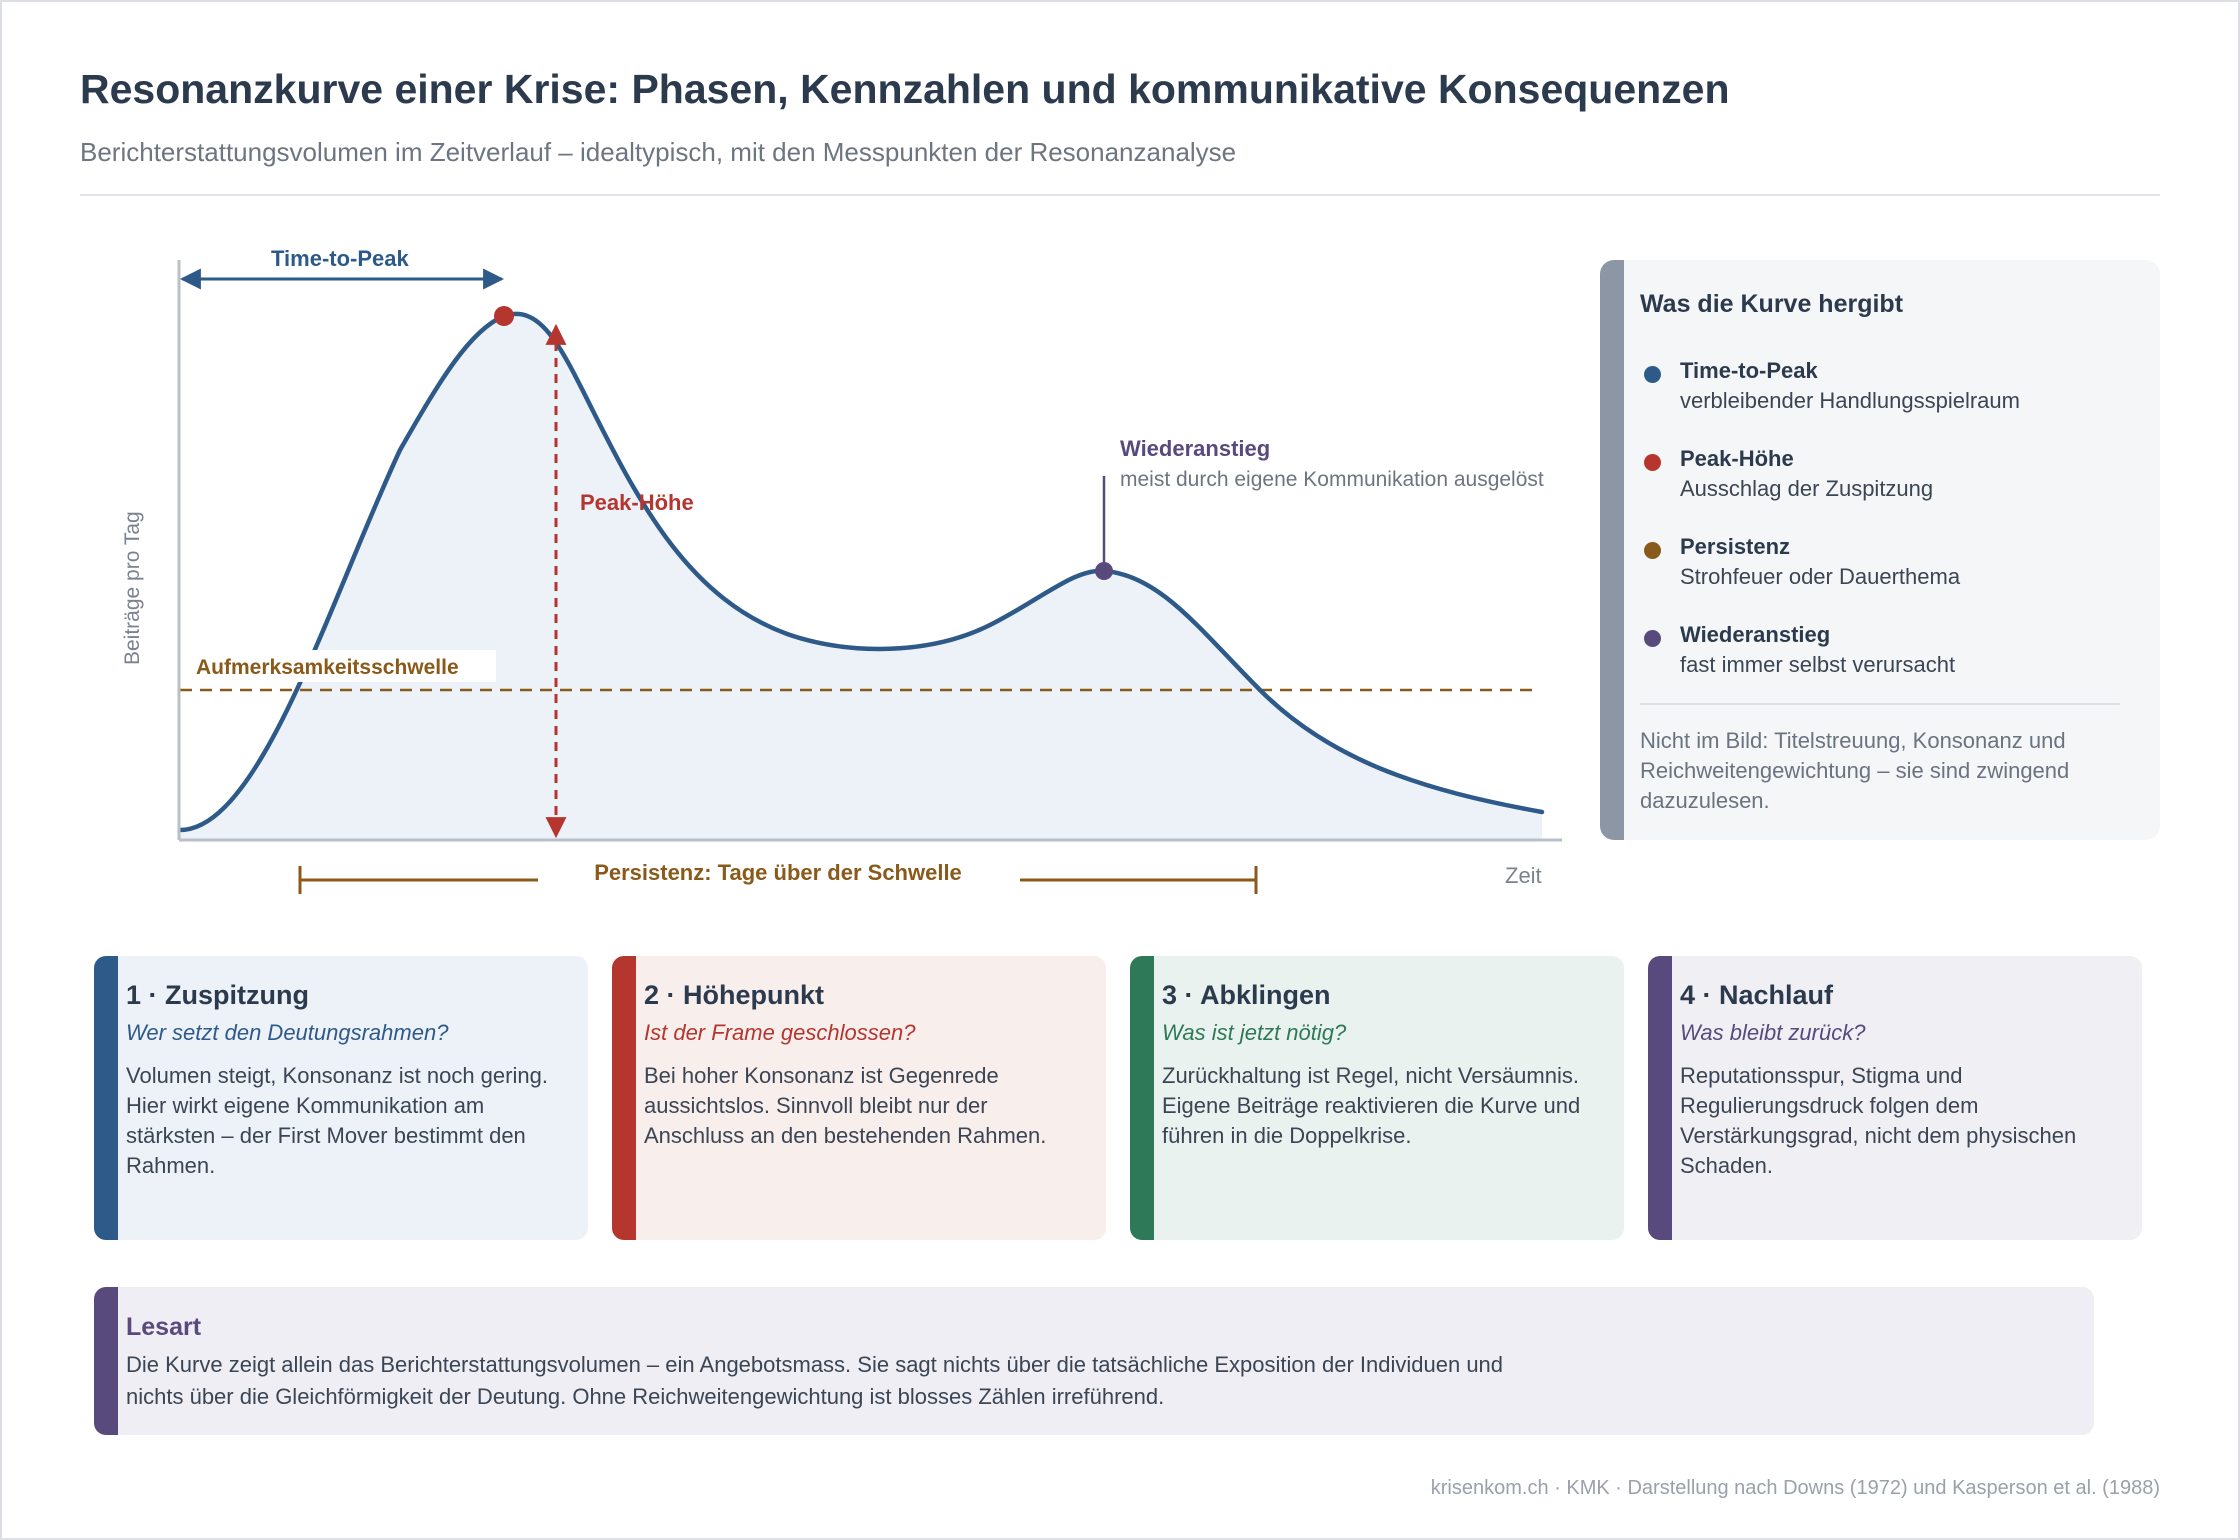 The height and width of the screenshot is (1540, 2240). I want to click on persistence-label: Persistenz: Tage über der Schwelle, so click(778, 872).